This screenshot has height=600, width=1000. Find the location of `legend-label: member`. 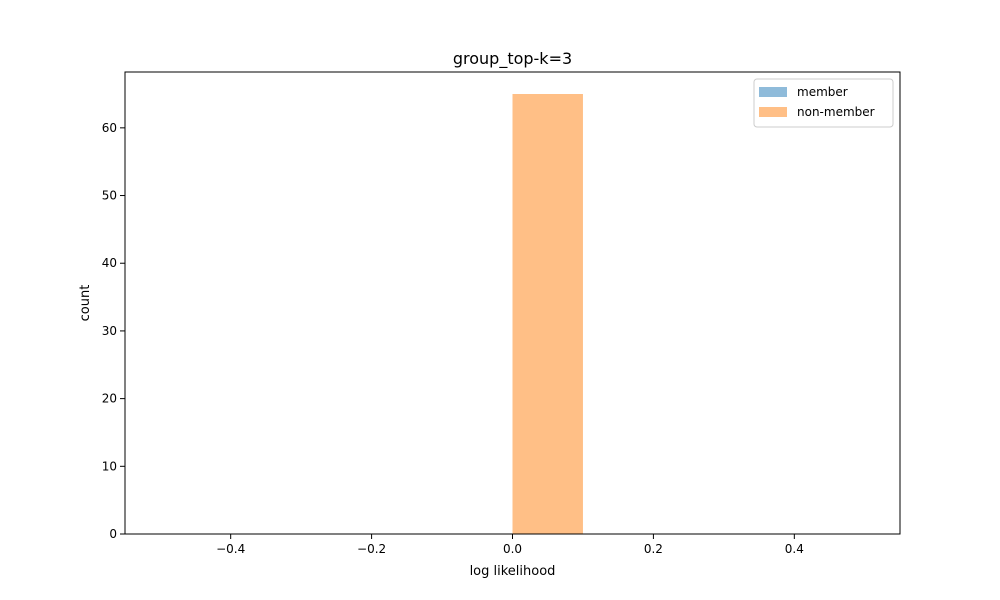

legend-label: member is located at coordinates (822, 92).